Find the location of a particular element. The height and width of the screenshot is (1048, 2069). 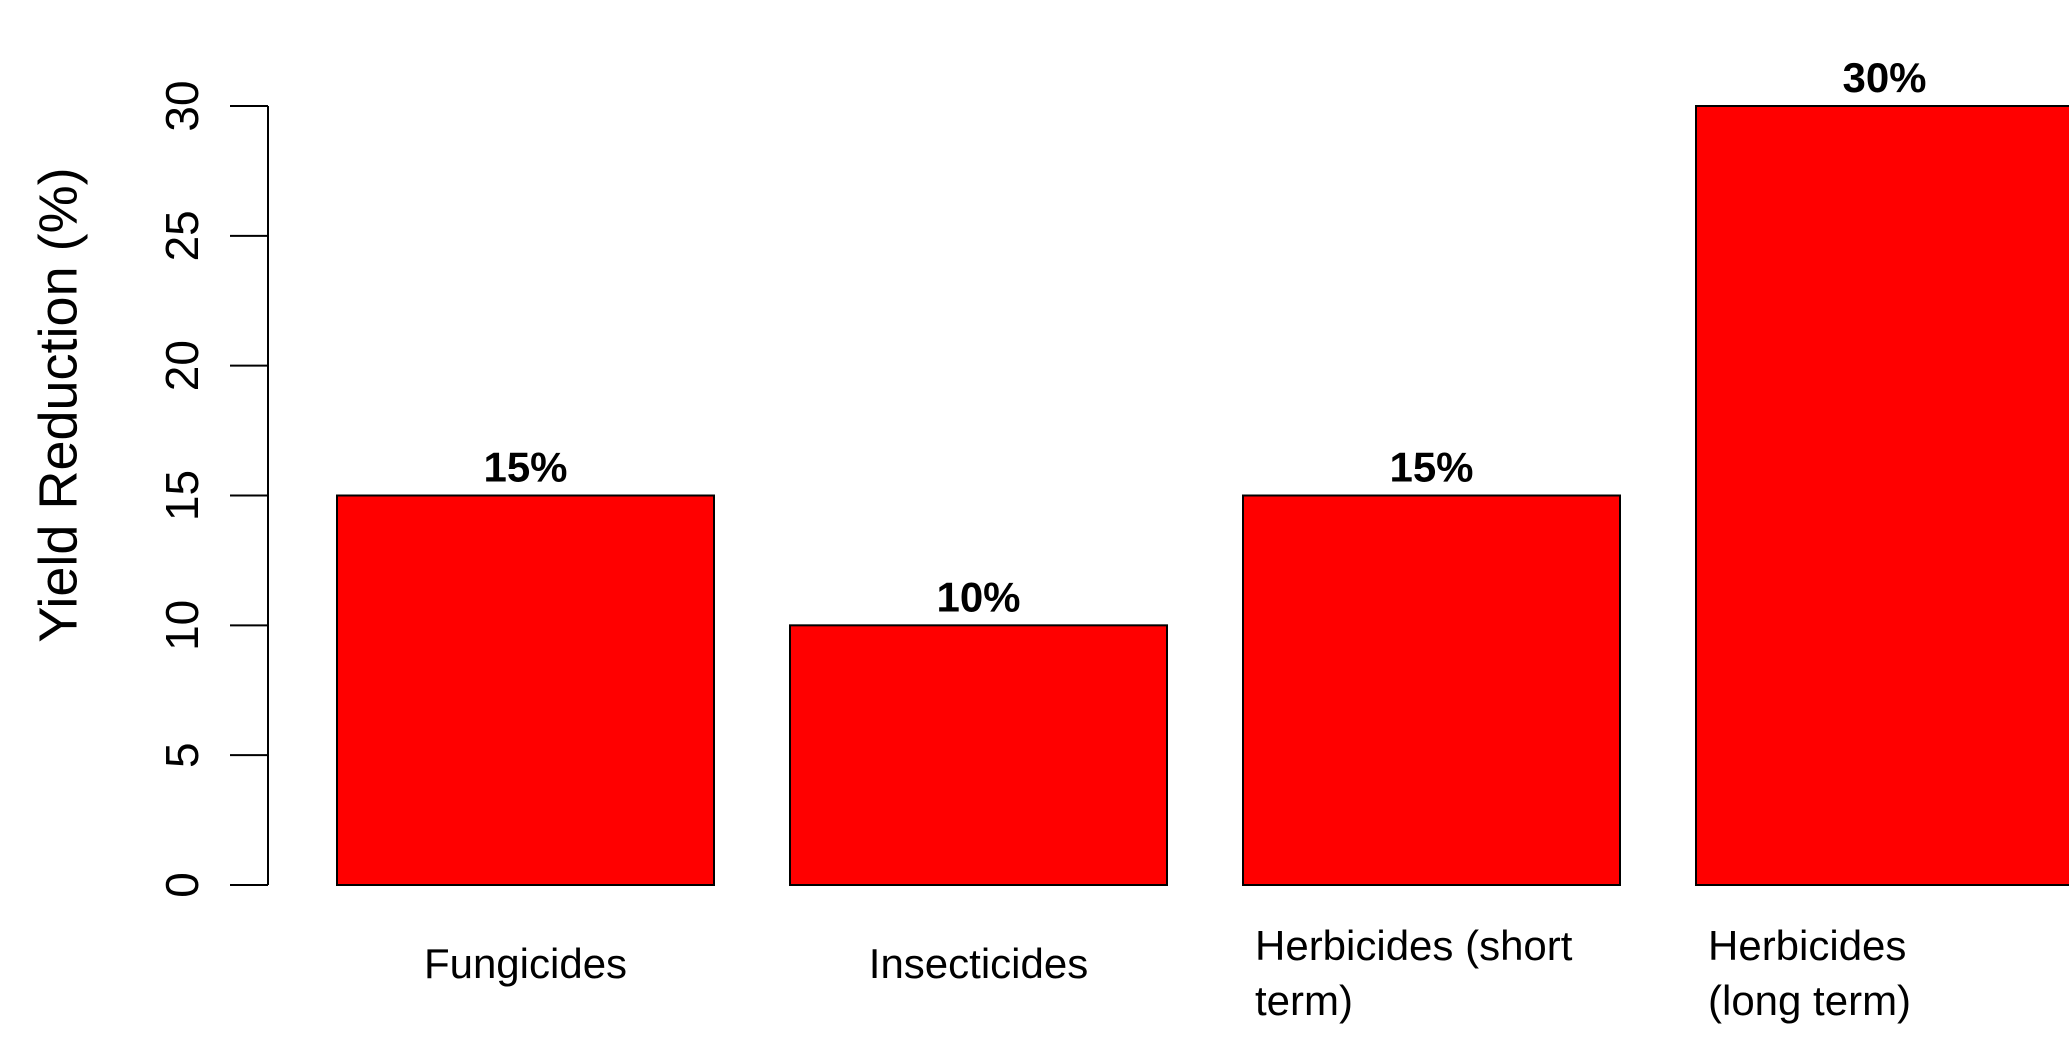

category-label: Herbicides (long term) is located at coordinates (1809, 973).